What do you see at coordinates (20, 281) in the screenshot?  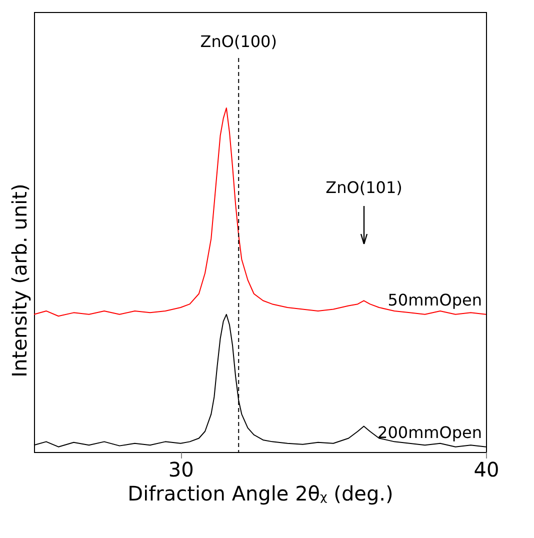 I see `y-axis-title: Intensity (arb. unit)` at bounding box center [20, 281].